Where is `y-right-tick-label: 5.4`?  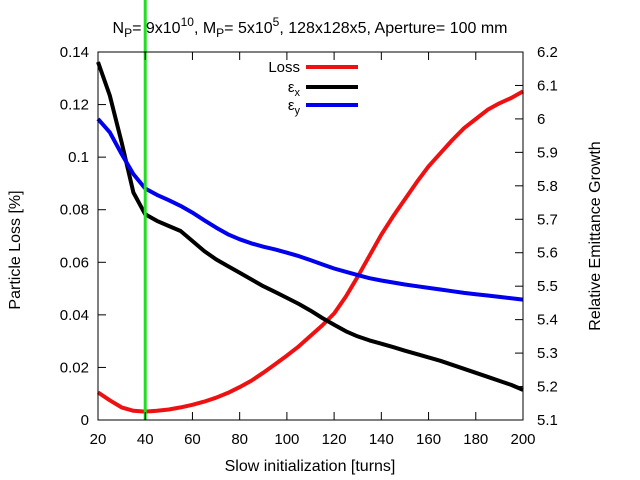
y-right-tick-label: 5.4 is located at coordinates (547, 320).